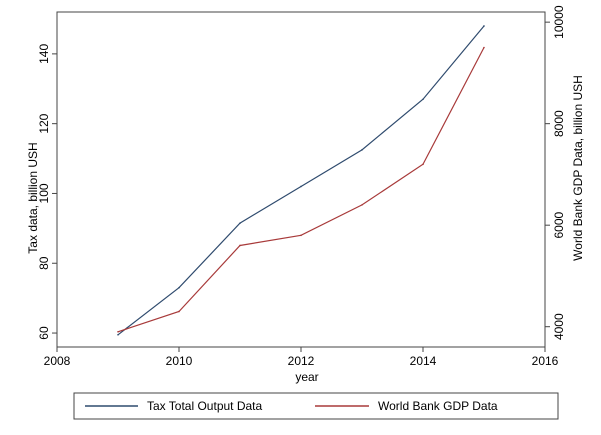  I want to click on x-axis-title: year, so click(306, 377).